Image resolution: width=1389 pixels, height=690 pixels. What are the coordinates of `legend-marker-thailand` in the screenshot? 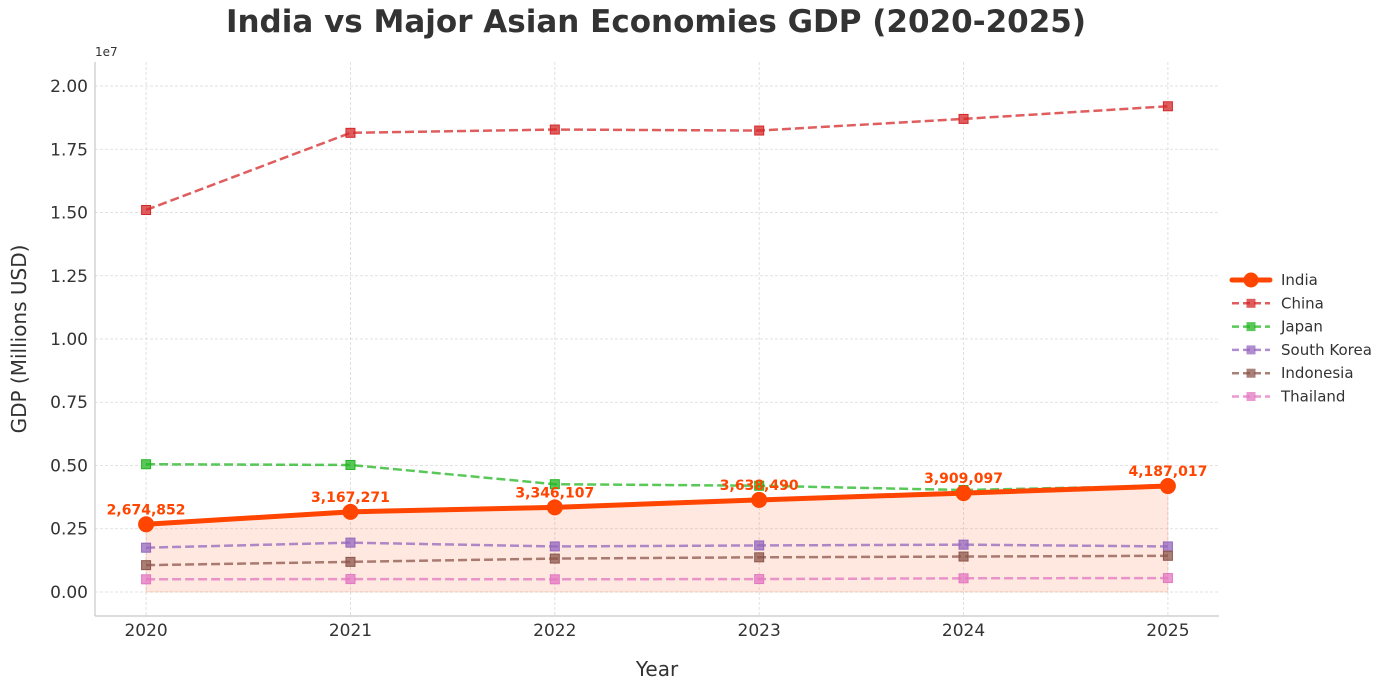 It's located at (1251, 396).